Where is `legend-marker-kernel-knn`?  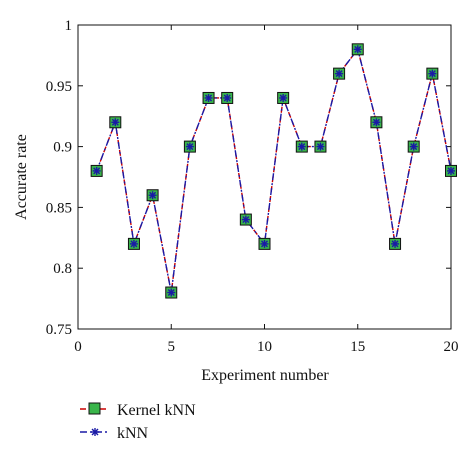
legend-marker-kernel-knn is located at coordinates (94, 408).